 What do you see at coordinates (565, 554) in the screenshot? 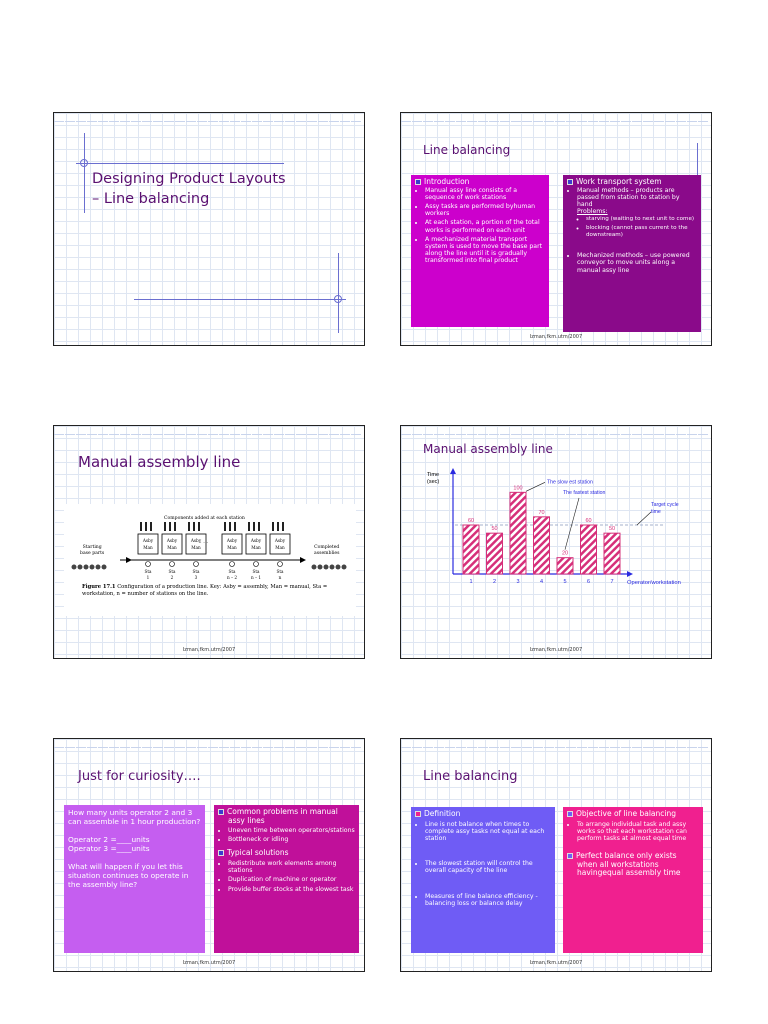
I see `bar-value-label: 20` at bounding box center [565, 554].